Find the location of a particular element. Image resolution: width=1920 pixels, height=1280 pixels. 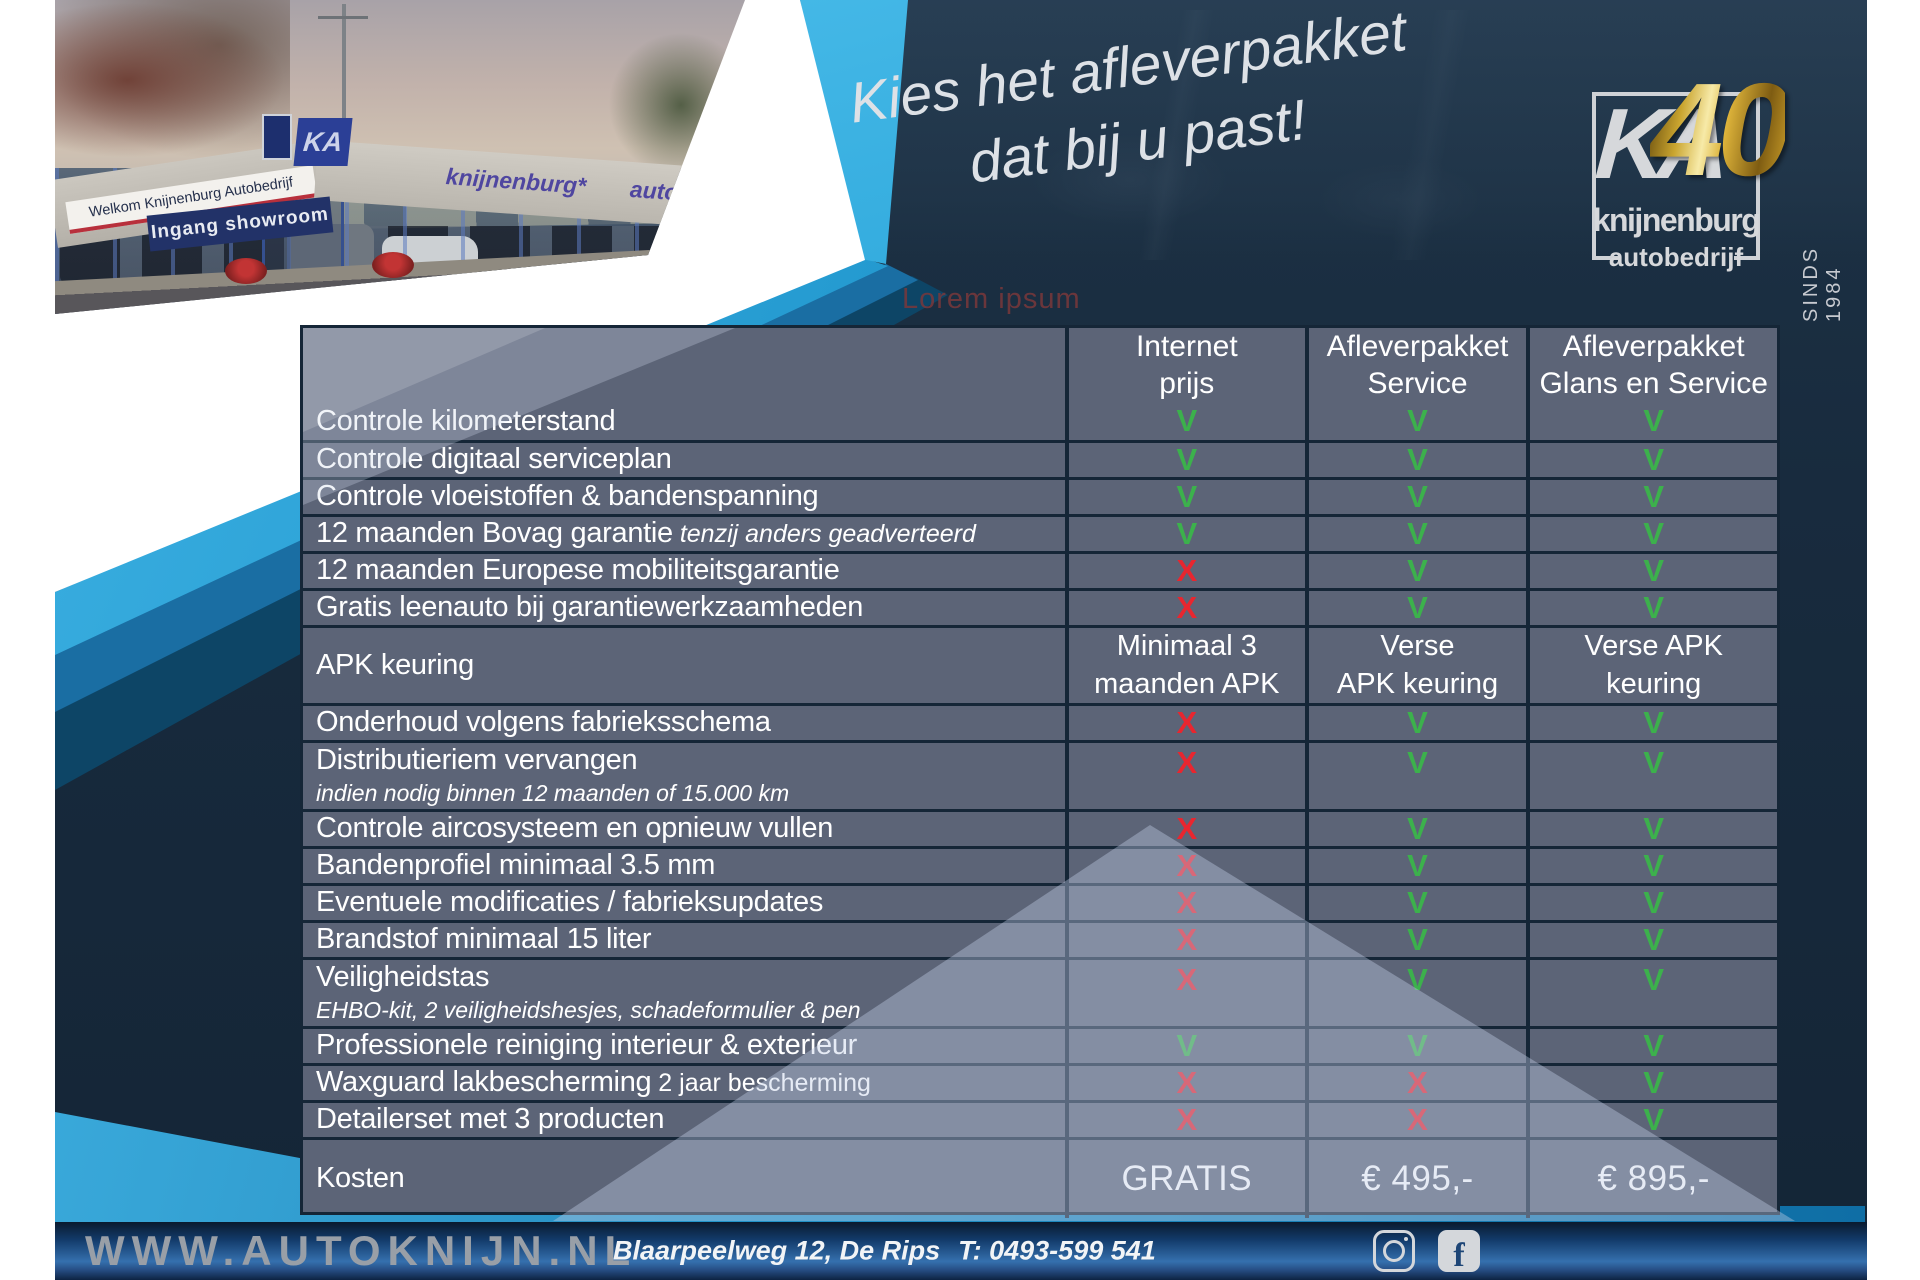

row-label-cell: Onderhoud volgens fabrieksschema is located at coordinates (684, 723).